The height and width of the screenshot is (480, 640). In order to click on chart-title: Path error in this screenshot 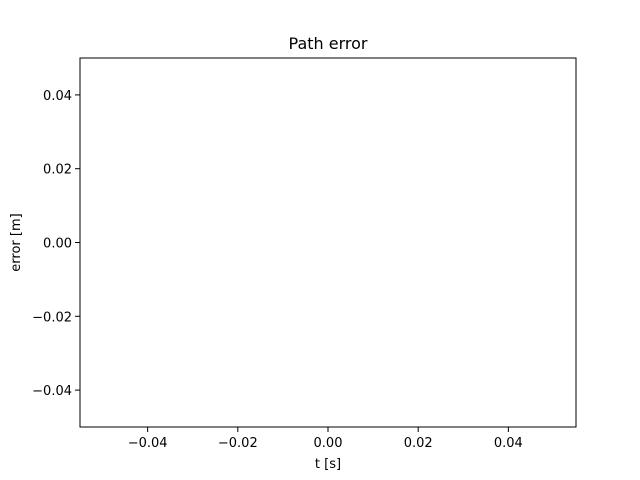, I will do `click(328, 43)`.